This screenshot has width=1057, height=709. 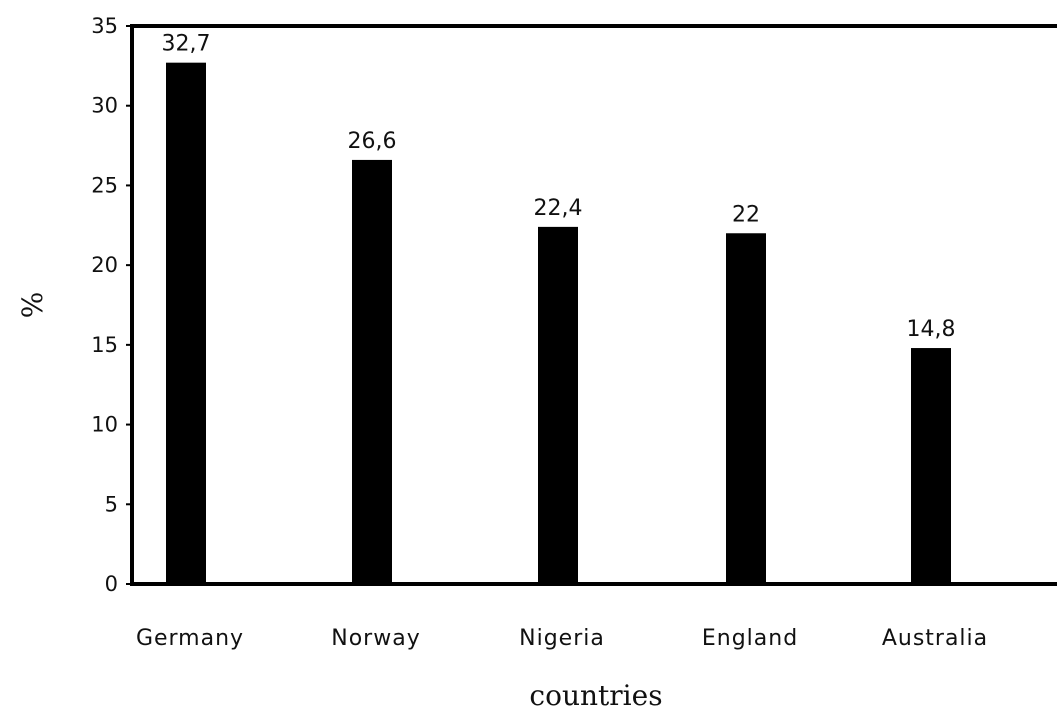 I want to click on x-tick-label: Germany, so click(x=190, y=638).